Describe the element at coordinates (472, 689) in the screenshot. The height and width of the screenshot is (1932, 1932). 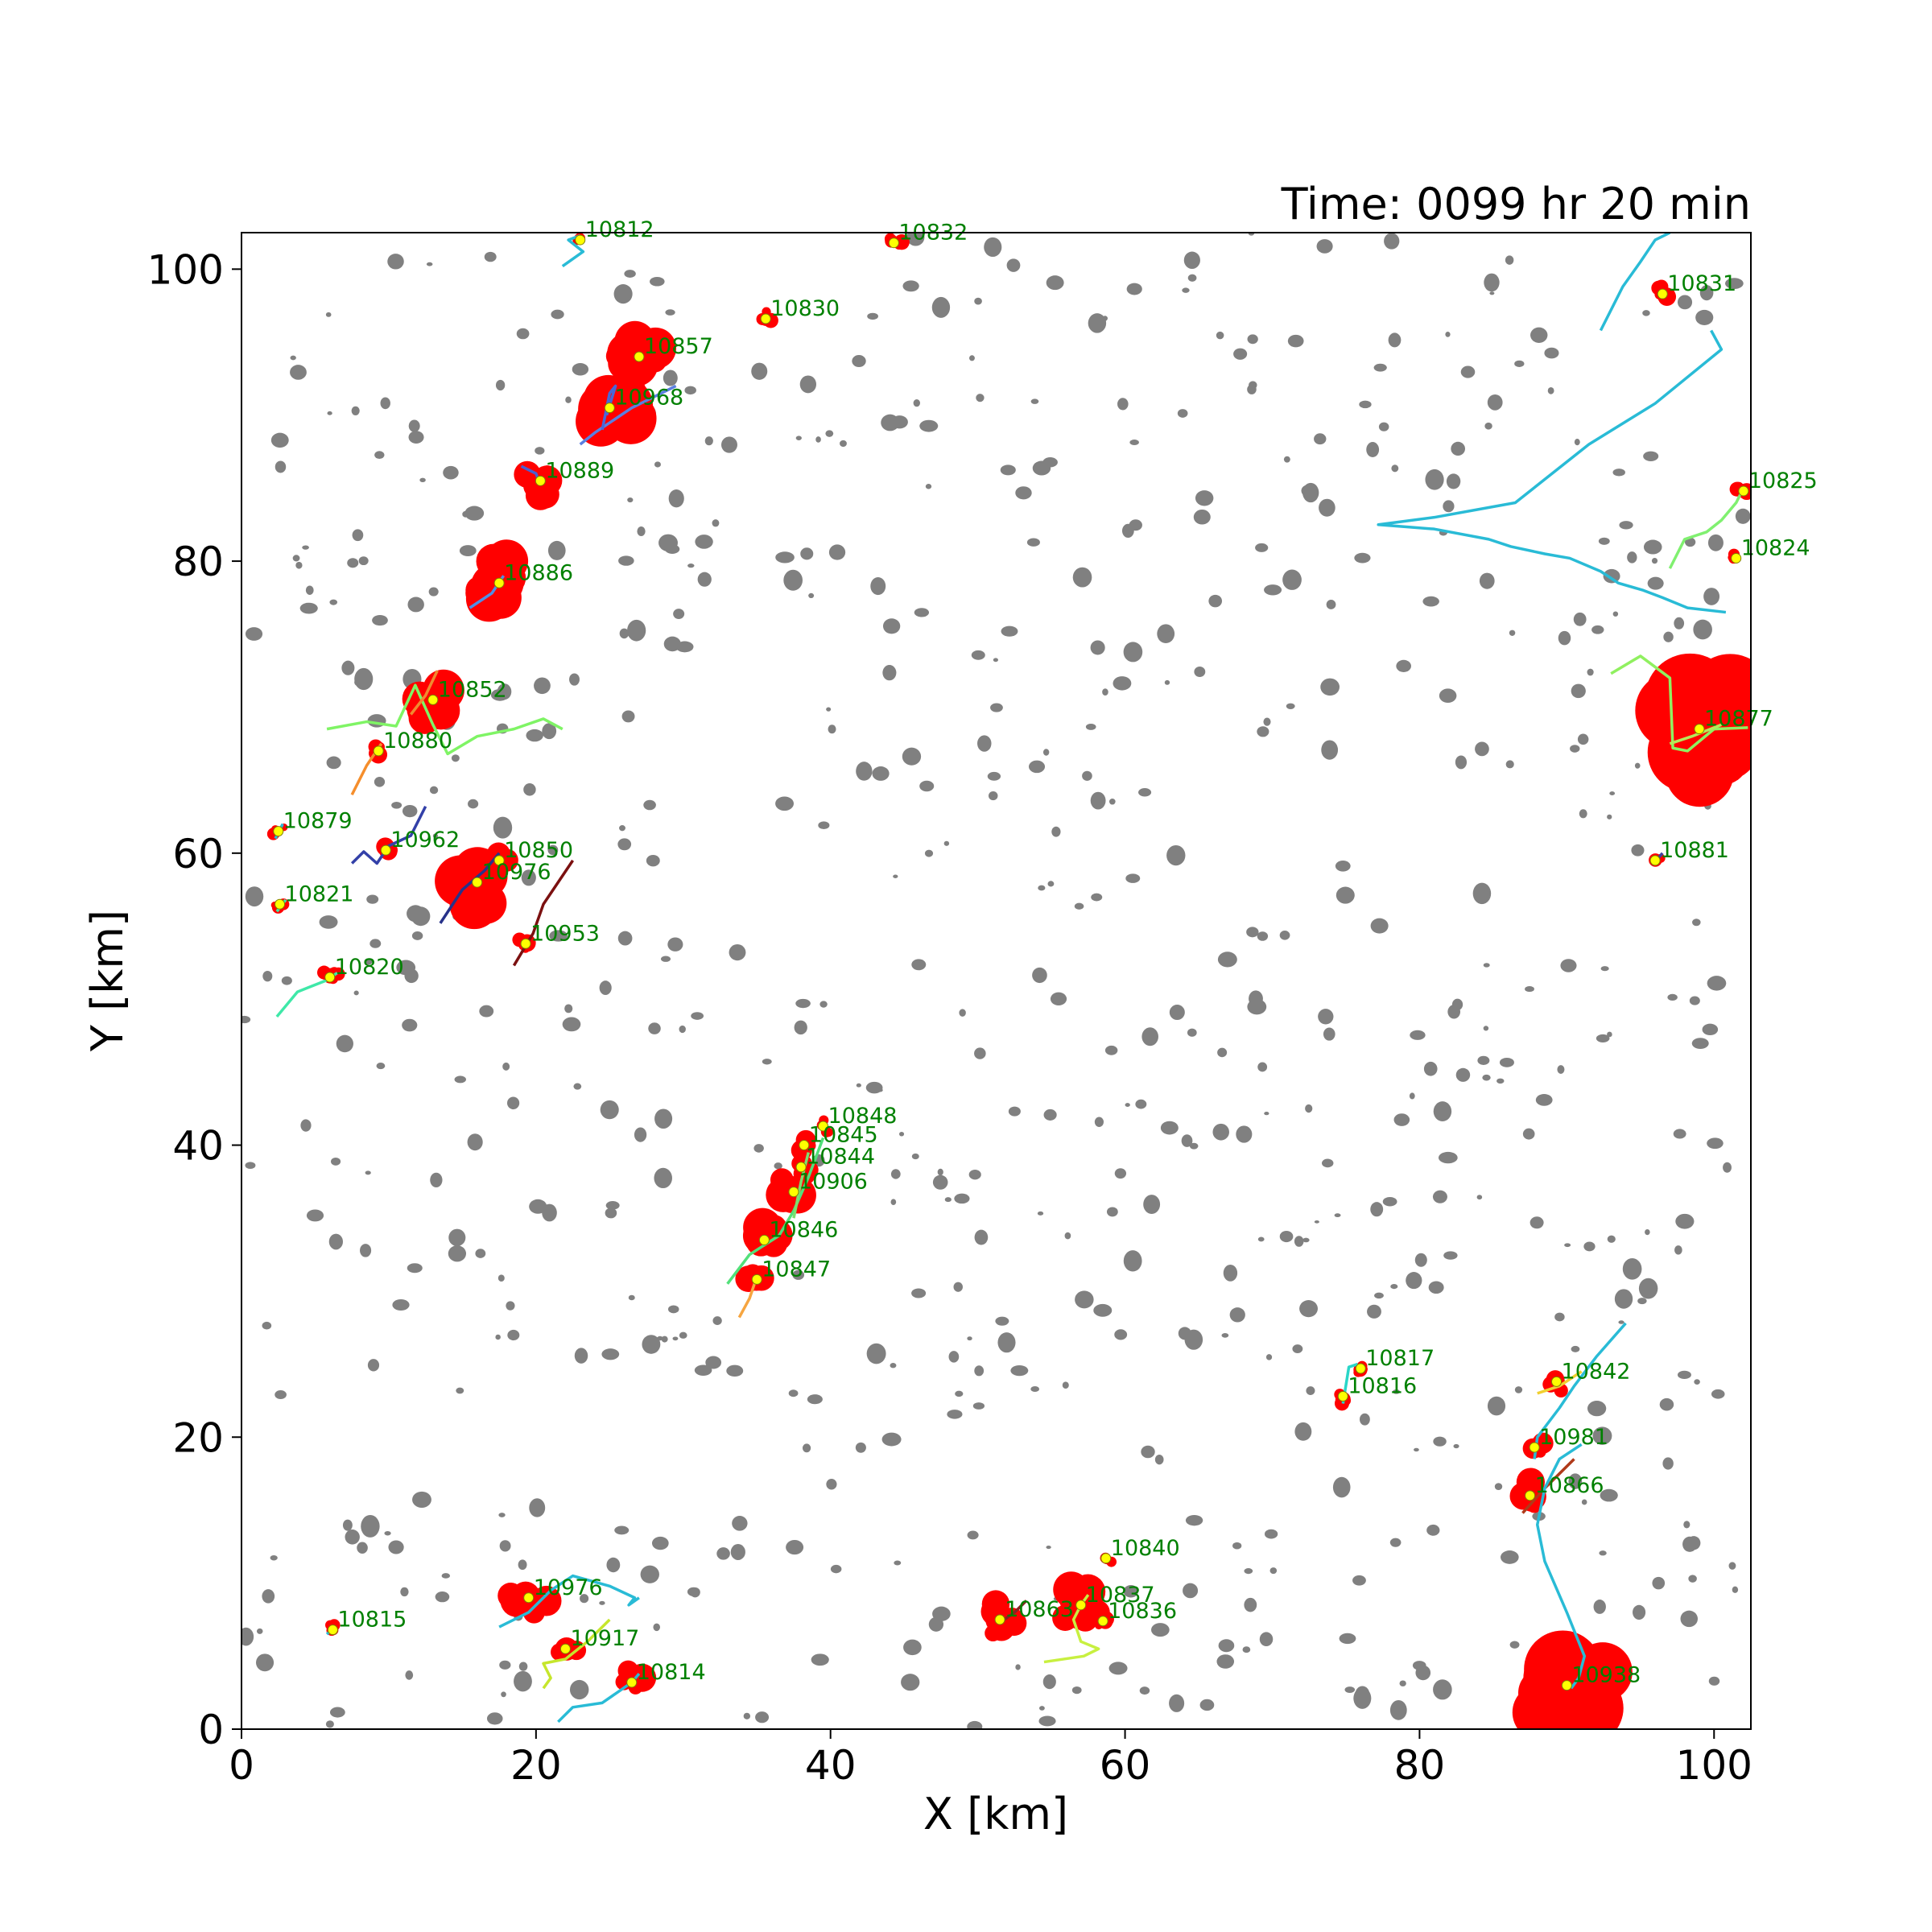
I see `cell-id-label: 10852` at that location.